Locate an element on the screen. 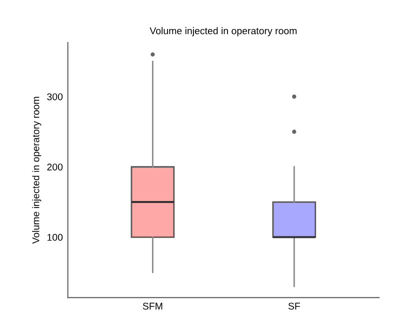 The image size is (399, 327). y-tick-label: 100 is located at coordinates (55, 237).